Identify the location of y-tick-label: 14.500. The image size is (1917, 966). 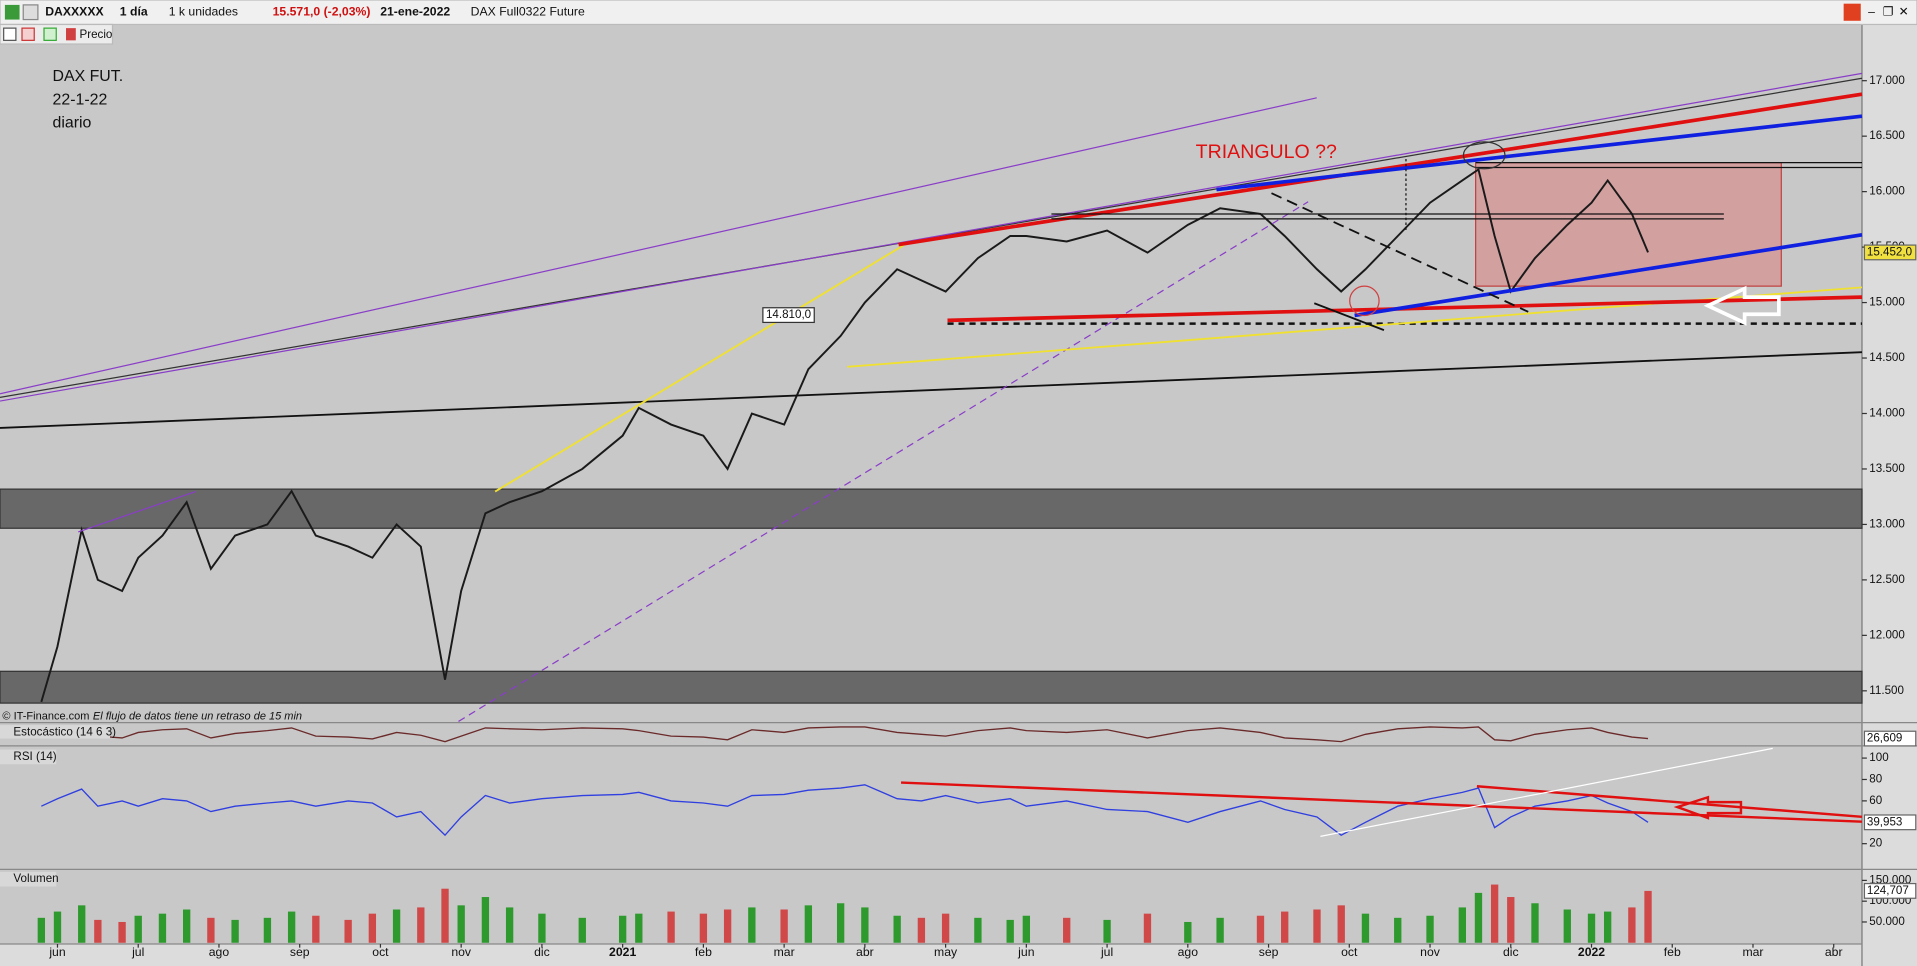
(1887, 357).